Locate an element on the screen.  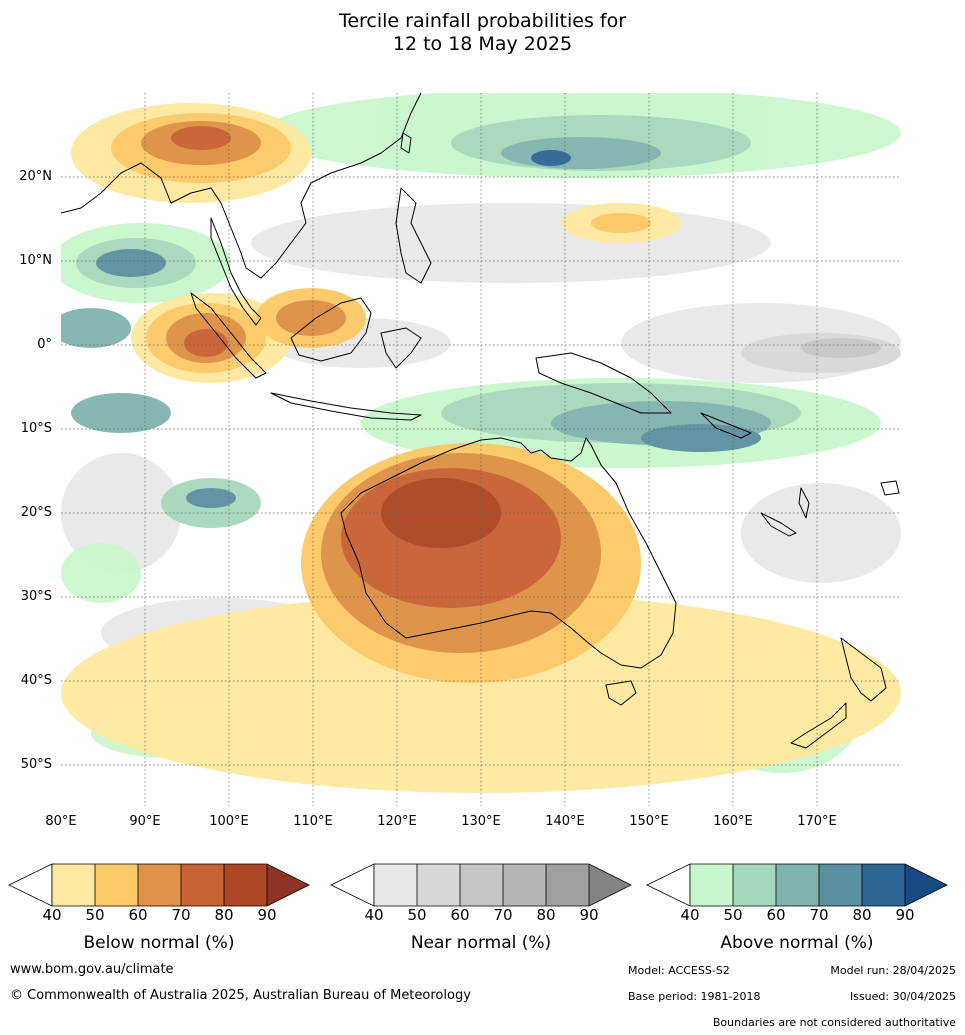
coast-solomons is located at coordinates (726, 425).